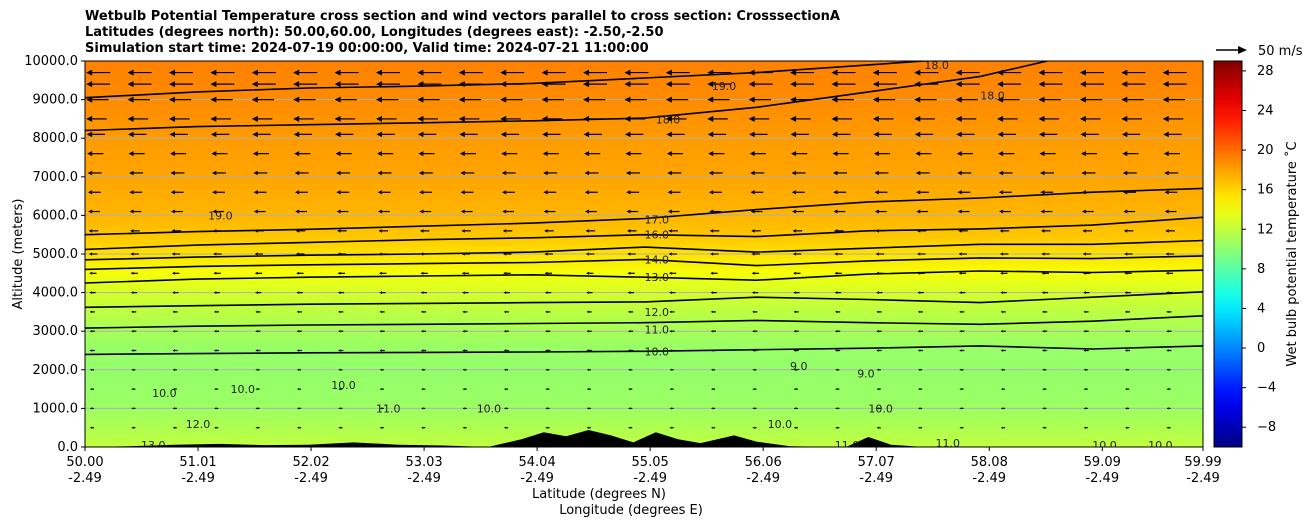 Image resolution: width=1311 pixels, height=526 pixels. What do you see at coordinates (657, 329) in the screenshot?
I see `contour-label: 11.0` at bounding box center [657, 329].